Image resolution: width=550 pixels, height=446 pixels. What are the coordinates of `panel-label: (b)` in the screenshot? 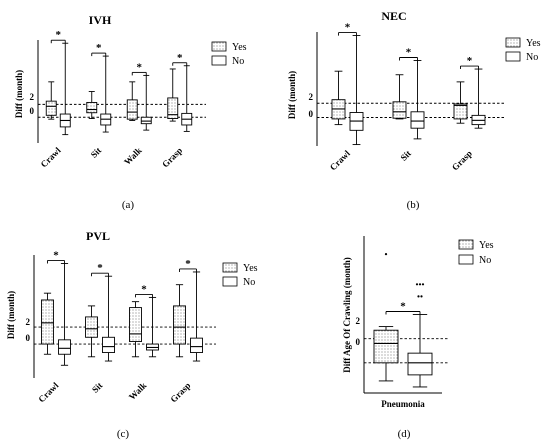 It's located at (413, 205).